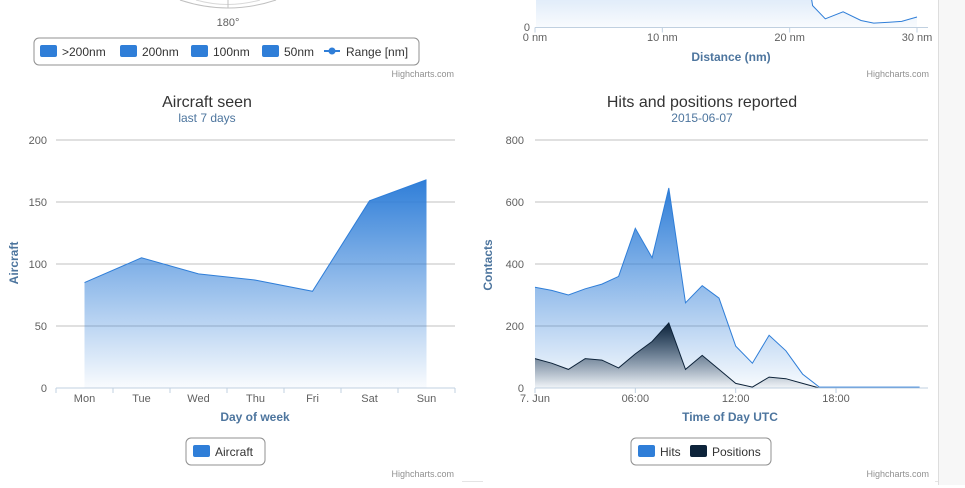 The width and height of the screenshot is (965, 488). I want to click on legend-box, so click(225, 451).